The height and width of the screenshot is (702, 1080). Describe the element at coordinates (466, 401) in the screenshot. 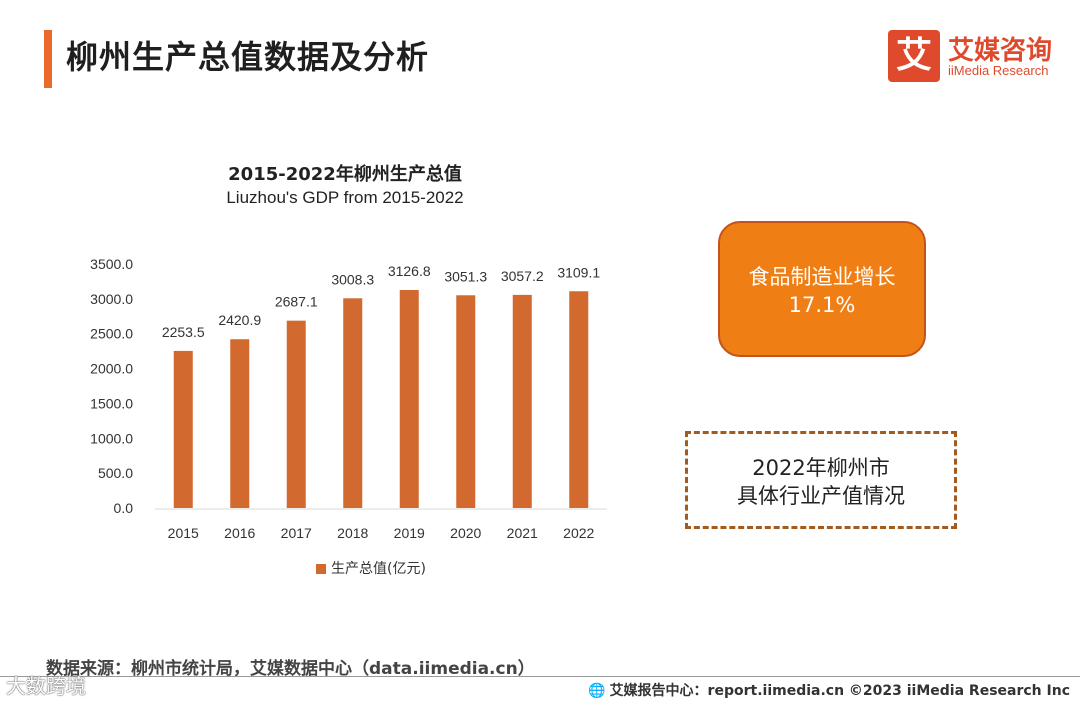

I see `bar-2020` at that location.